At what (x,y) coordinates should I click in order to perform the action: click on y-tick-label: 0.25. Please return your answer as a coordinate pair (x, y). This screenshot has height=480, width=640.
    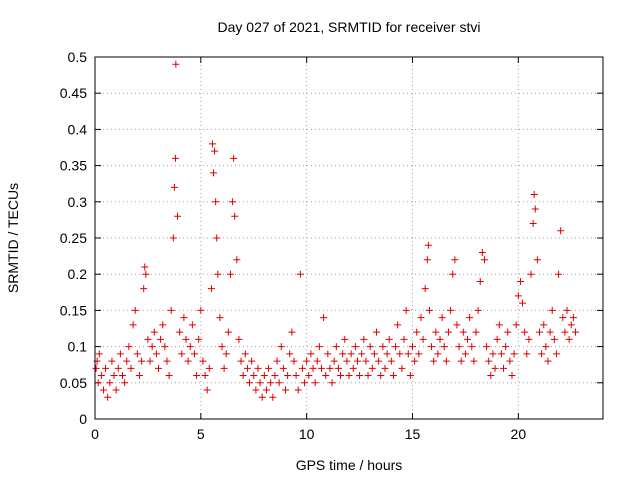
    Looking at the image, I should click on (73, 238).